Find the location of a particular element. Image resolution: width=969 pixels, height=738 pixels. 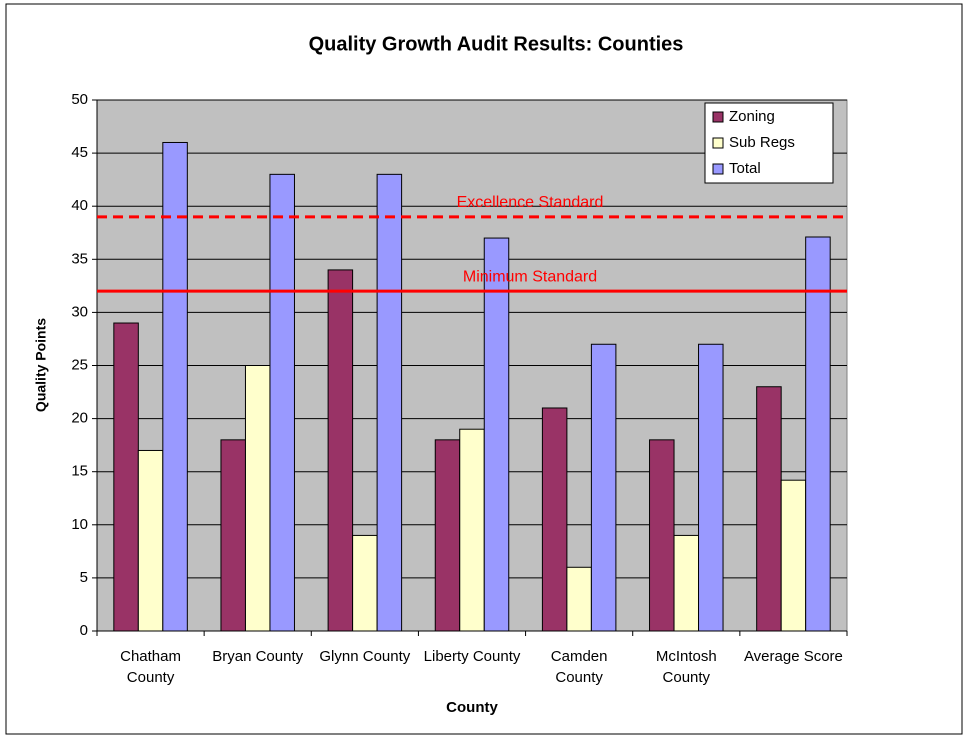

x-tick-label: Chatham County is located at coordinates (150, 667).